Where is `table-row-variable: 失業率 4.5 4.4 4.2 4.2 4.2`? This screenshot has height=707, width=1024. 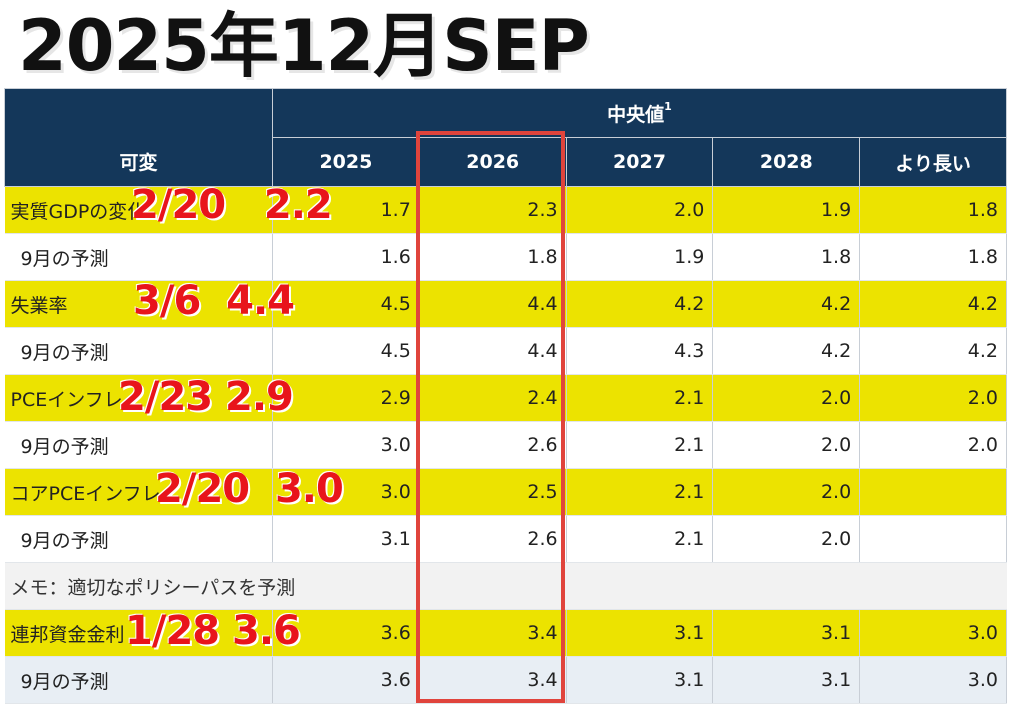
table-row-variable: 失業率 4.5 4.4 4.2 4.2 4.2 is located at coordinates (505, 304).